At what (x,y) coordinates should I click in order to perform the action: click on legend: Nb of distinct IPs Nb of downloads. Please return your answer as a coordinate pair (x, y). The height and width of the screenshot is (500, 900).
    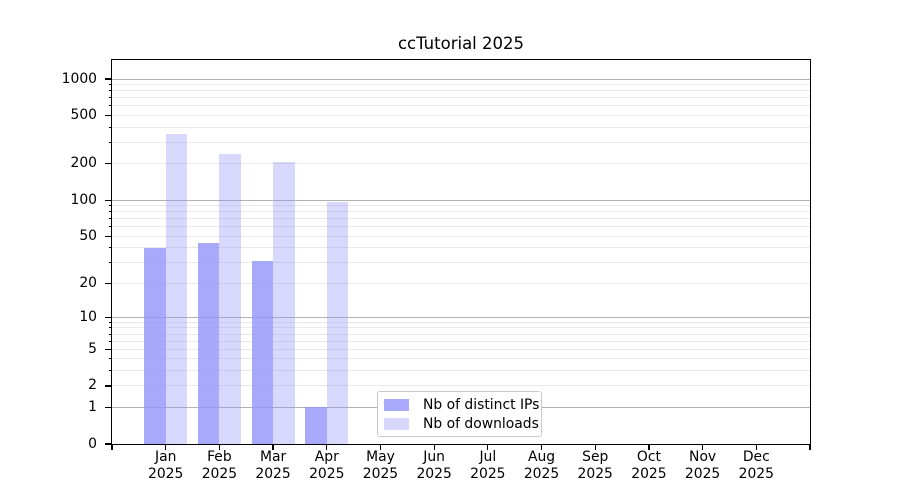
    Looking at the image, I should click on (459, 414).